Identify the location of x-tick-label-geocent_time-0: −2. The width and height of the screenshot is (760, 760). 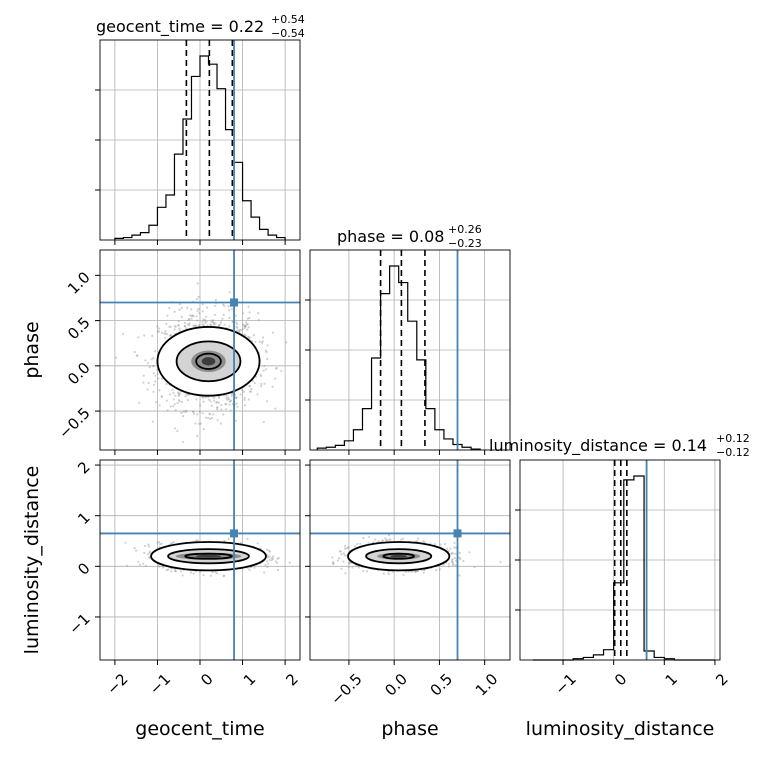
(117, 684).